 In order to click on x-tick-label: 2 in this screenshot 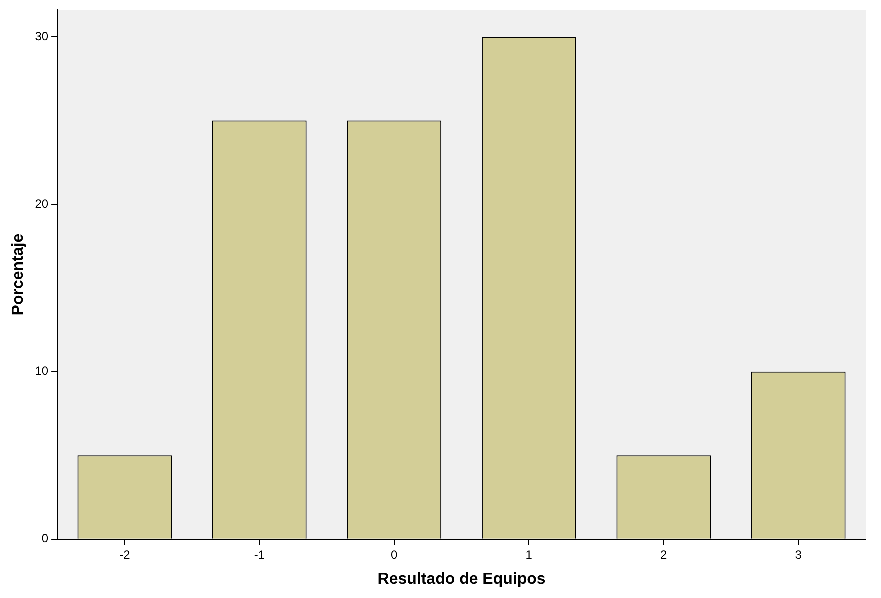, I will do `click(664, 555)`.